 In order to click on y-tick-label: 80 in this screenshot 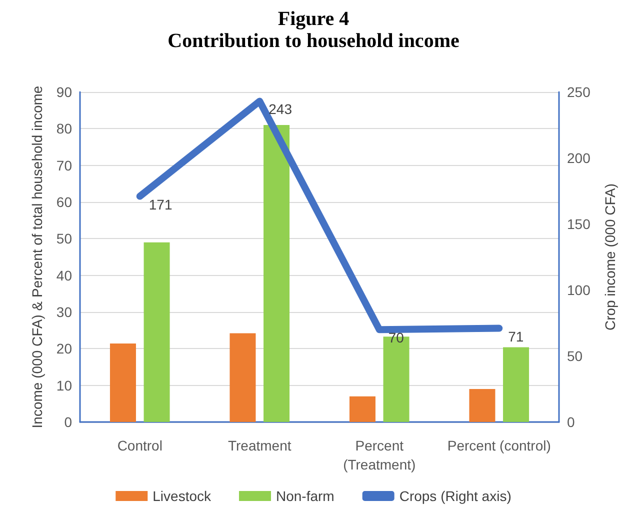, I will do `click(64, 128)`.